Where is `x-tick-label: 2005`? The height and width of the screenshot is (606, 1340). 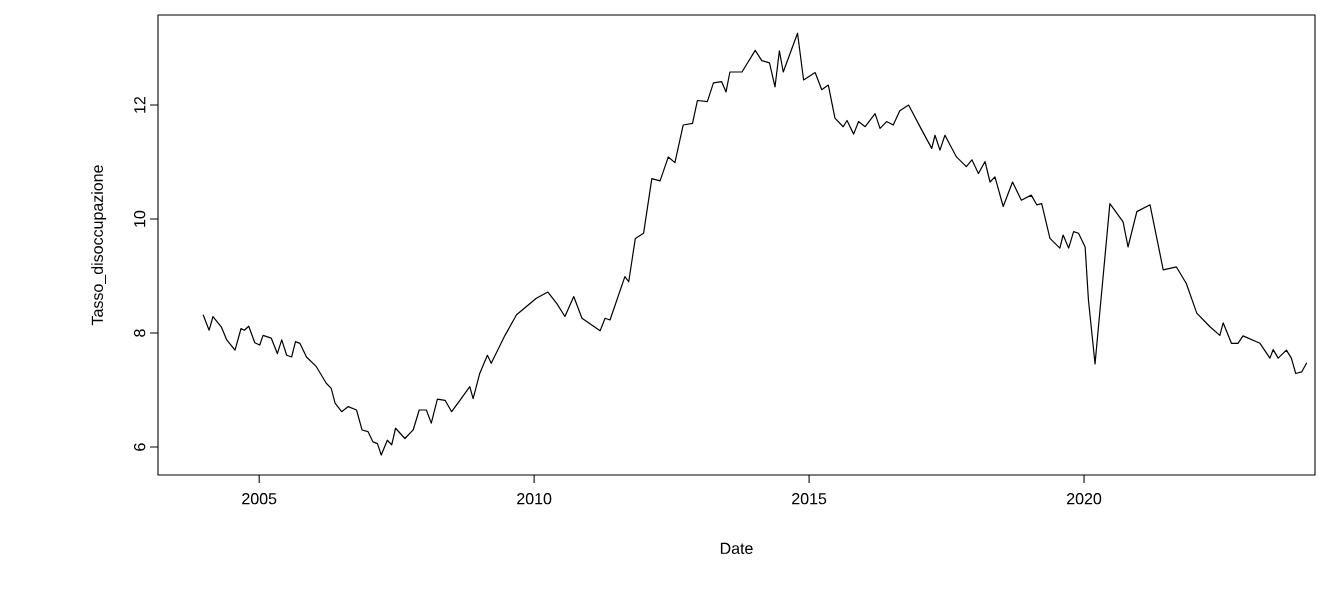
x-tick-label: 2005 is located at coordinates (259, 499).